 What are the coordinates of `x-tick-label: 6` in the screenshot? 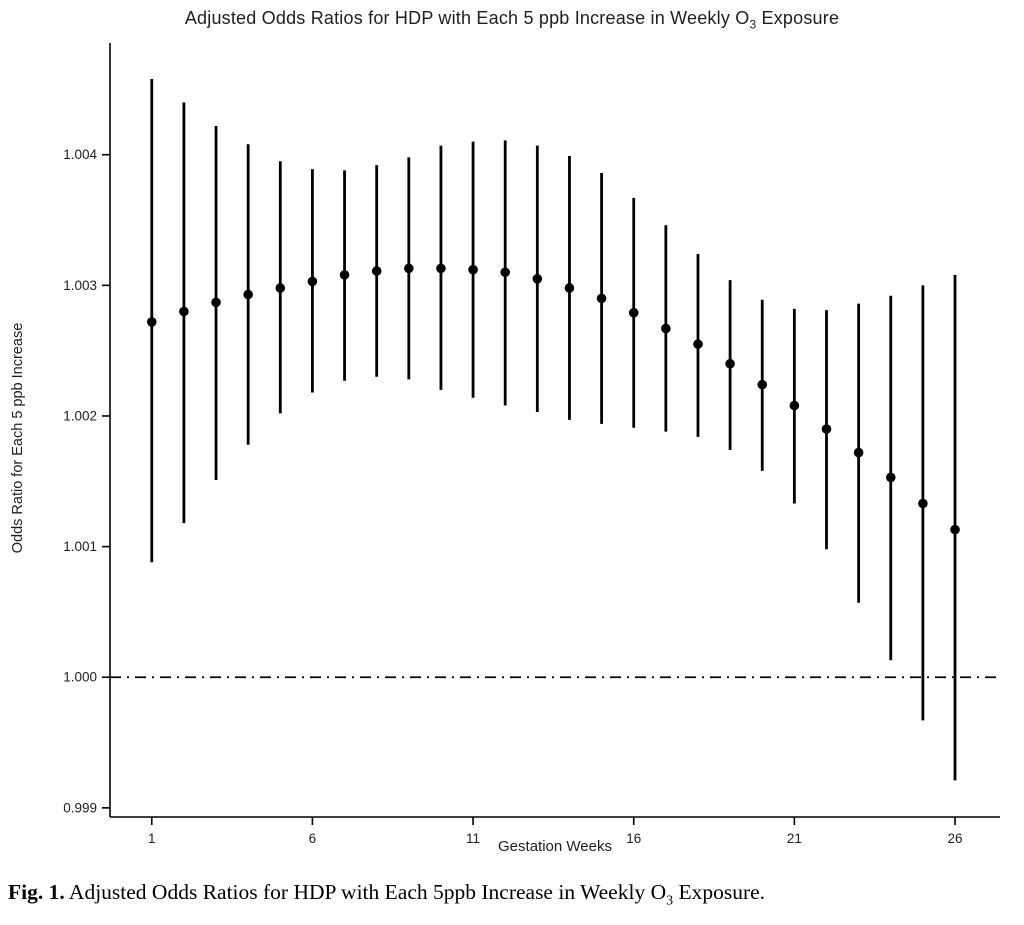 It's located at (313, 838).